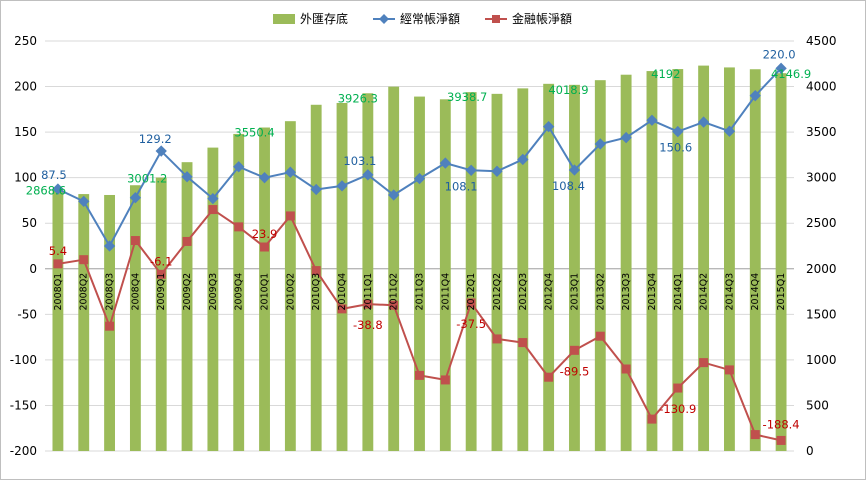 This screenshot has width=866, height=481. What do you see at coordinates (704, 292) in the screenshot?
I see `x-tick-label: 2014Q2` at bounding box center [704, 292].